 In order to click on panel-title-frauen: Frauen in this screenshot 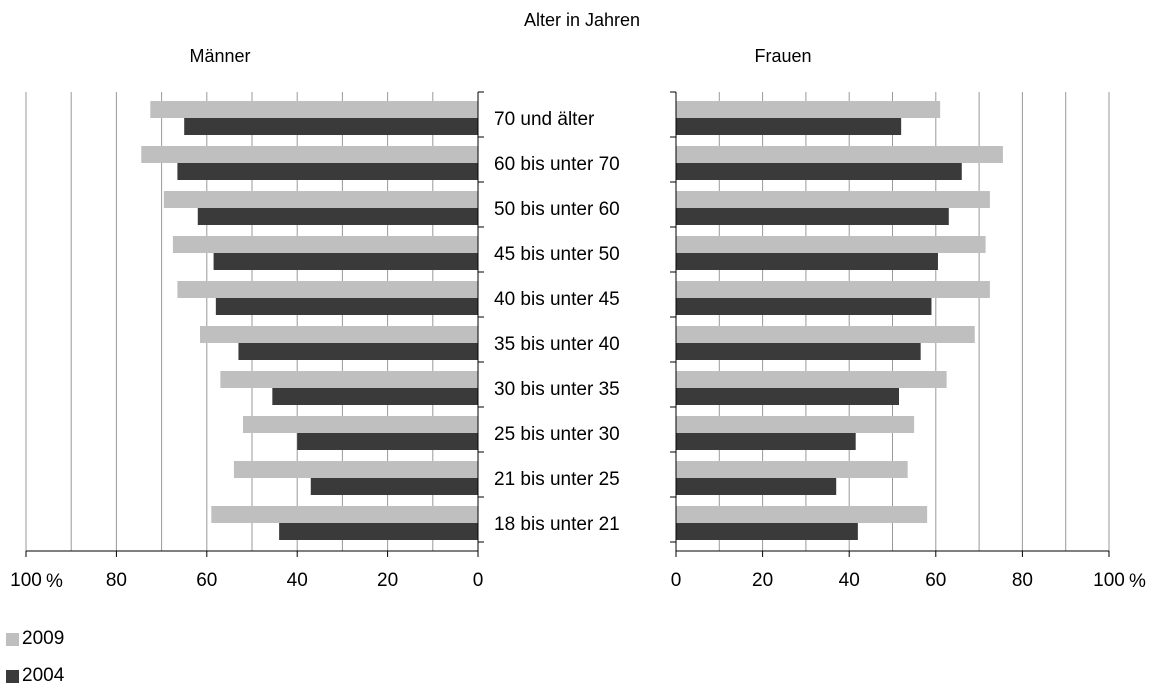, I will do `click(782, 56)`.